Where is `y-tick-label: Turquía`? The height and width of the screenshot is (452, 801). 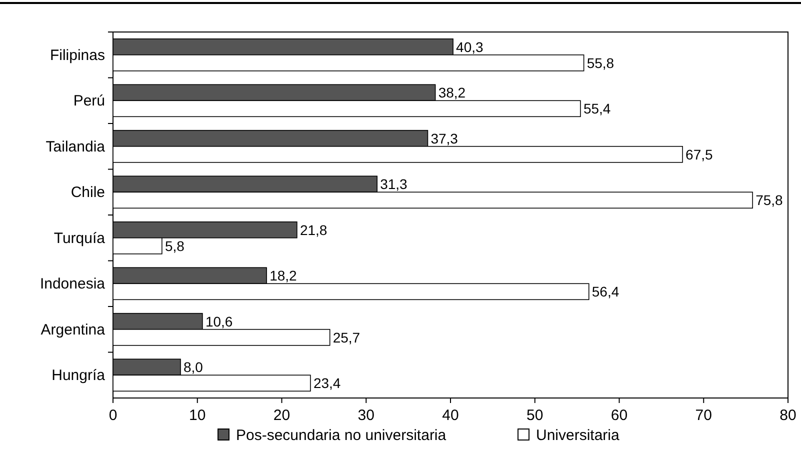
y-tick-label: Turquía is located at coordinates (80, 238).